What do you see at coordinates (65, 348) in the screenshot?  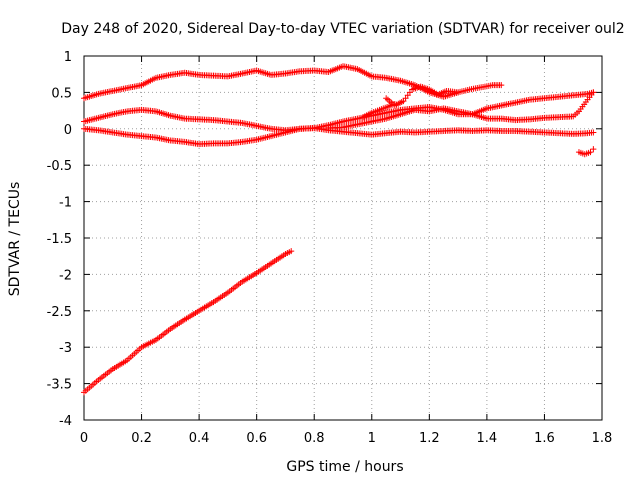 I see `y-tick-label: -3` at bounding box center [65, 348].